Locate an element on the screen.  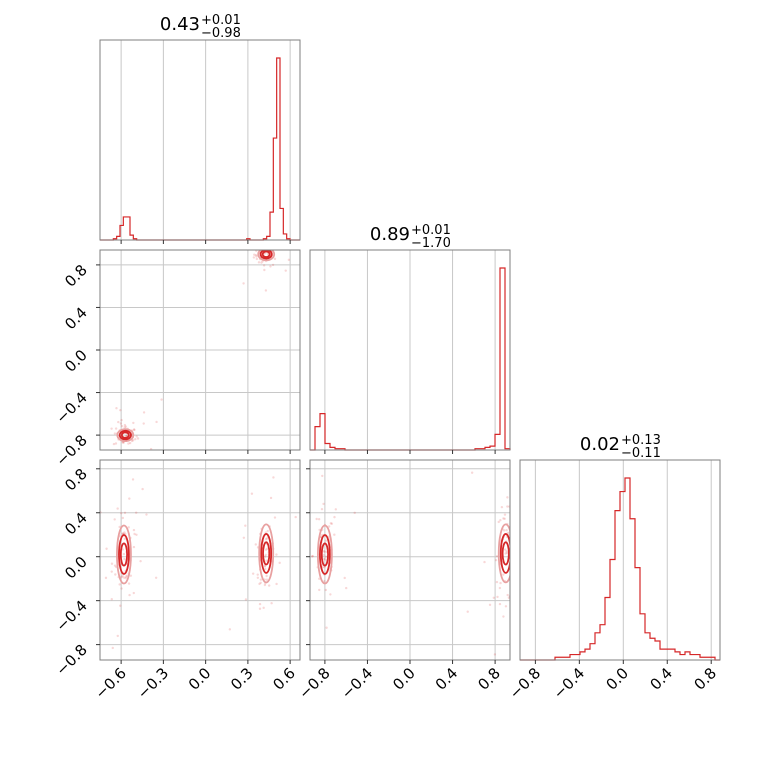
title-param-2: 0.02 +0.13 −0.11 is located at coordinates (620, 447).